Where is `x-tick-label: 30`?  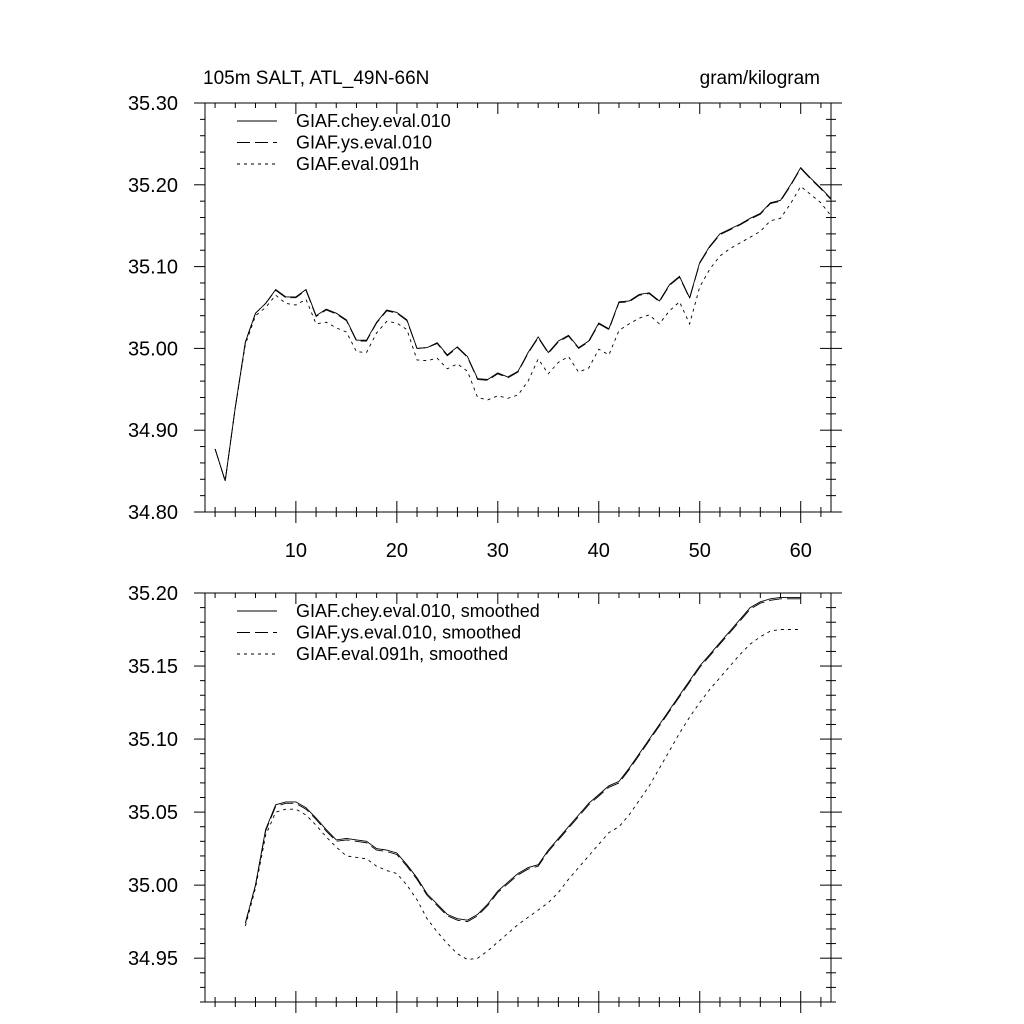
x-tick-label: 30 is located at coordinates (498, 551).